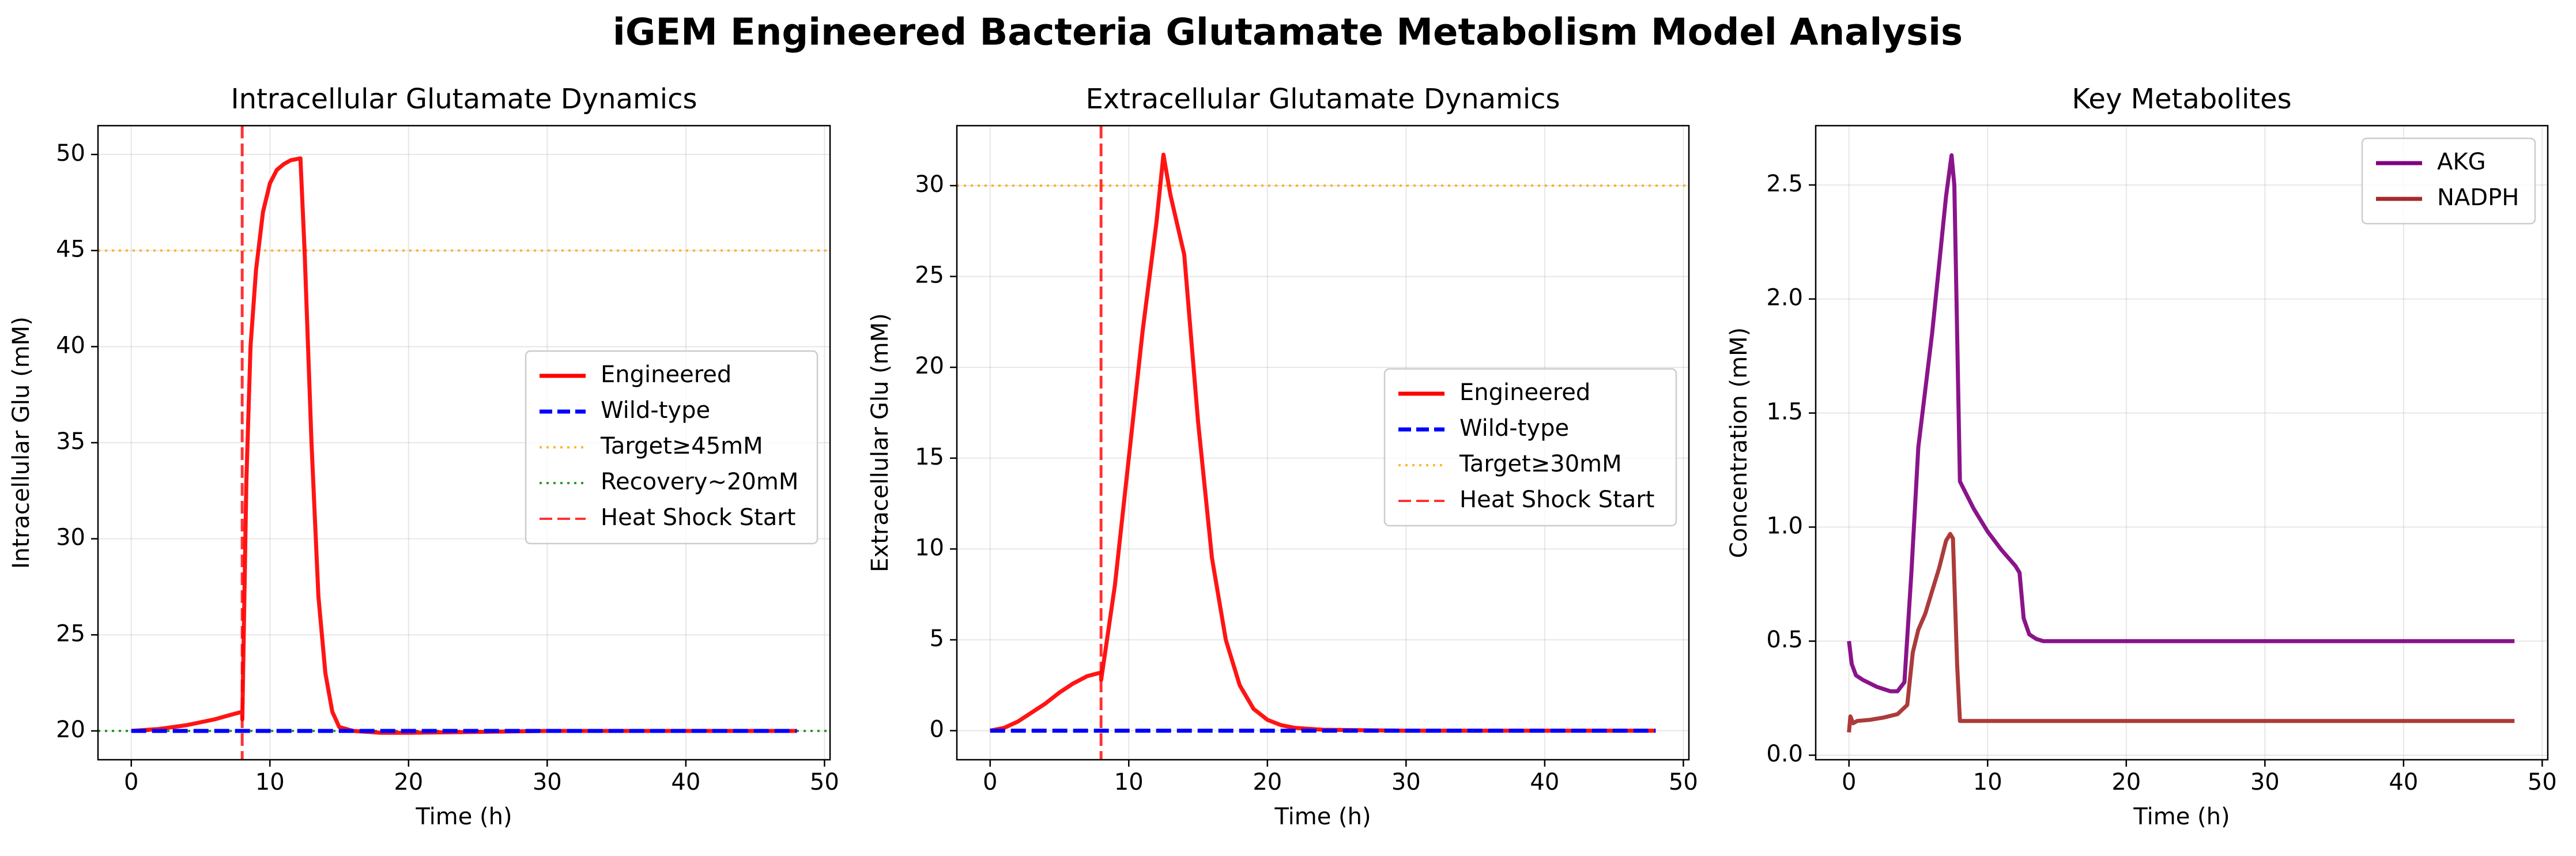 The width and height of the screenshot is (2576, 856). Describe the element at coordinates (70, 249) in the screenshot. I see `y-tick-label: 45` at that location.